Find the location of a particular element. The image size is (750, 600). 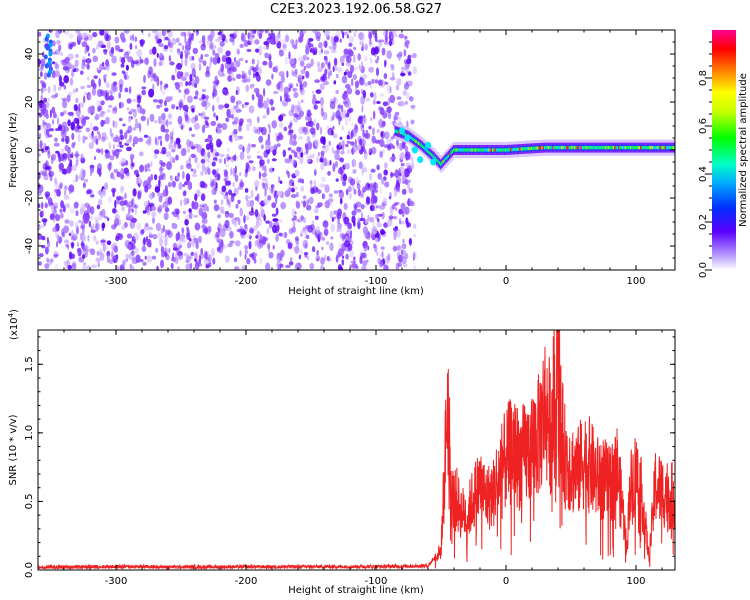

colorbar-tick-label: 0.0 is located at coordinates (703, 270).